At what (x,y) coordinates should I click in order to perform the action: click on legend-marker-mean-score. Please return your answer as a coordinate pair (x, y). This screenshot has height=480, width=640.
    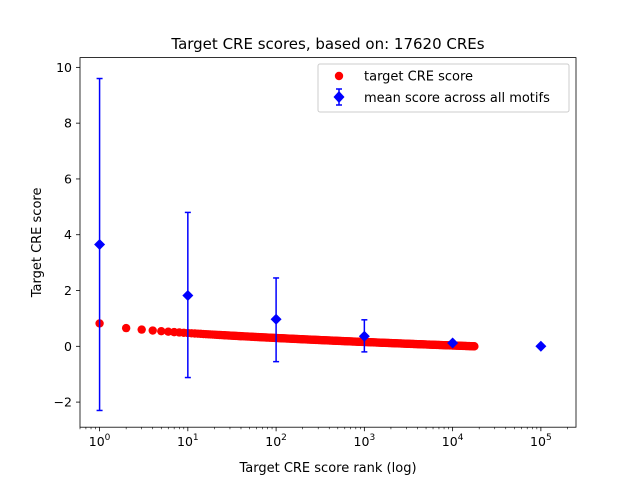
    Looking at the image, I should click on (339, 97).